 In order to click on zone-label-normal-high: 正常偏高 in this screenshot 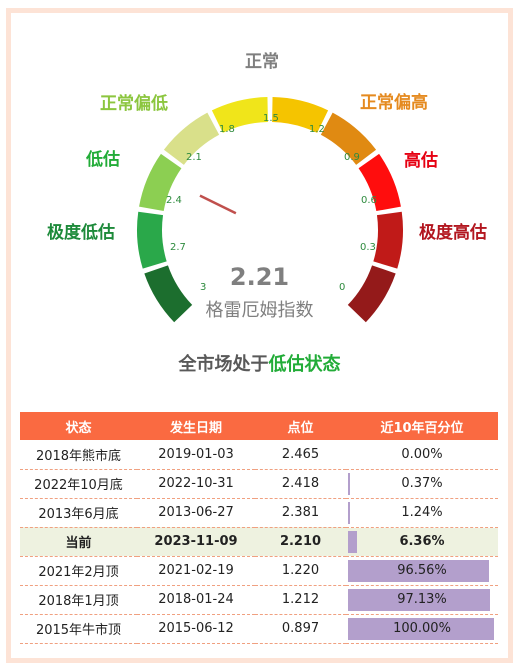, I will do `click(394, 103)`.